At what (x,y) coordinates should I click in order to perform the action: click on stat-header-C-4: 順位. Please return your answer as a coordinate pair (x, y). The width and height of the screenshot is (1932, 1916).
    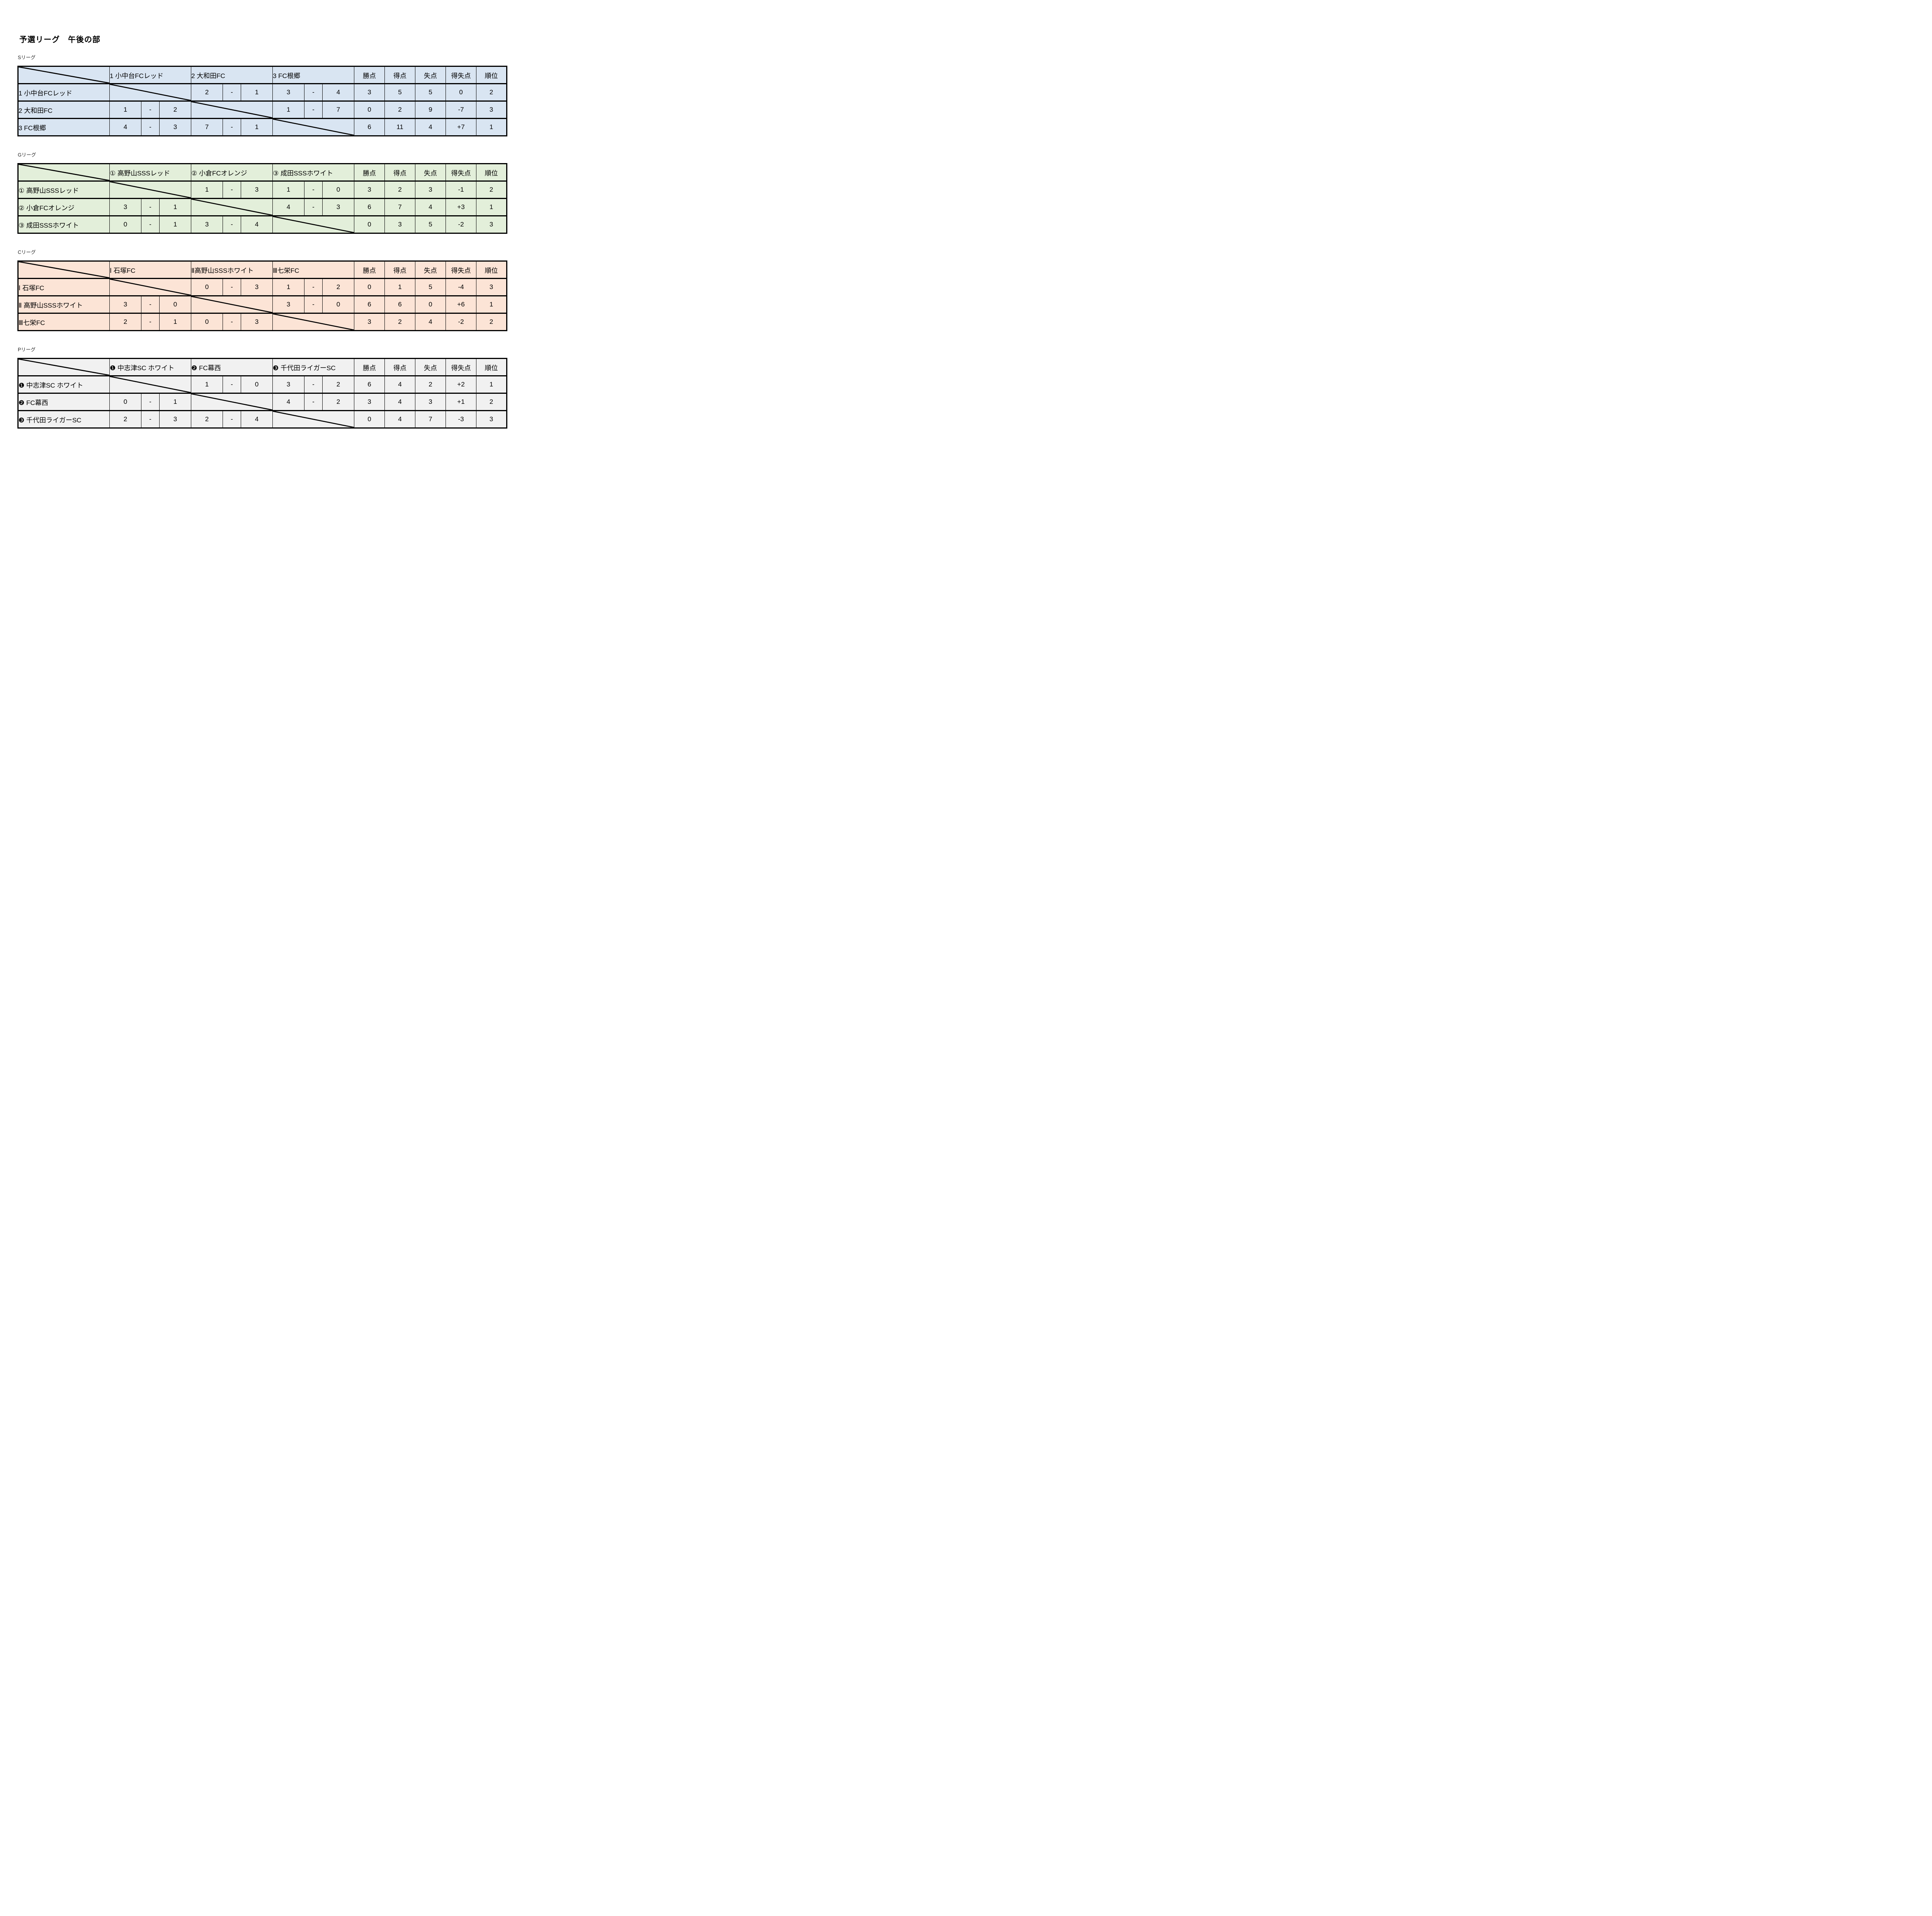
    Looking at the image, I should click on (492, 269).